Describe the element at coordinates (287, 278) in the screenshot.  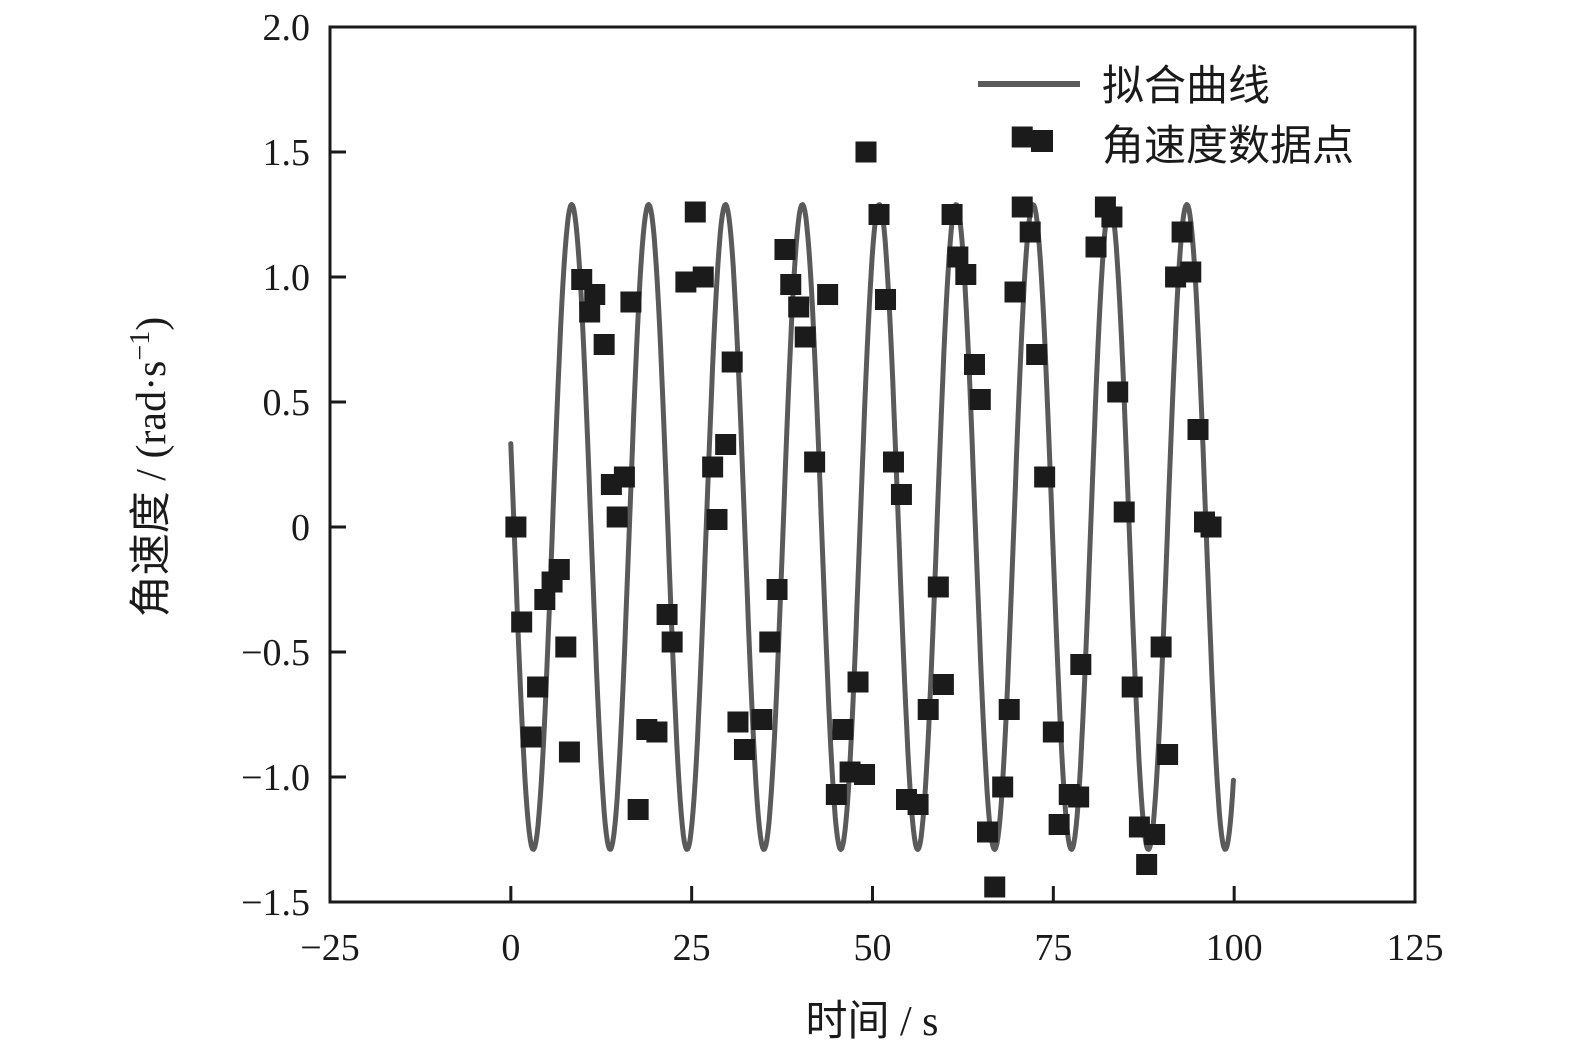
I see `y-tick-label: 1.0` at that location.